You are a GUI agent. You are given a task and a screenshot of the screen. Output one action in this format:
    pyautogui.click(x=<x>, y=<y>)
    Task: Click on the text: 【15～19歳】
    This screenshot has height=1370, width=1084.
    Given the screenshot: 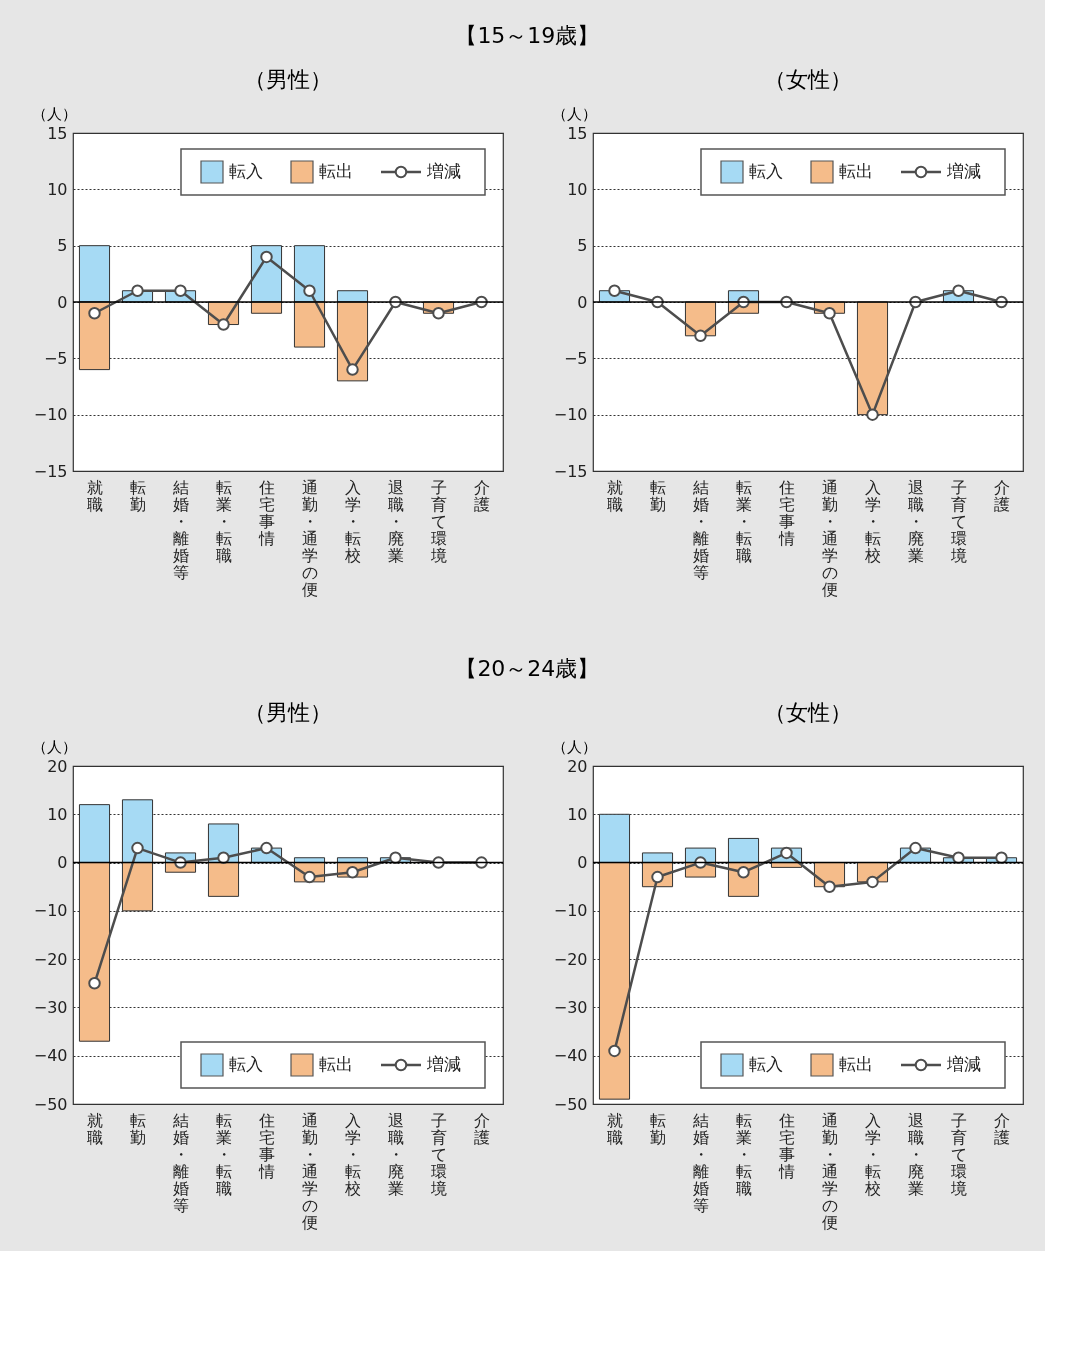 What is the action you would take?
    pyautogui.click(x=527, y=36)
    